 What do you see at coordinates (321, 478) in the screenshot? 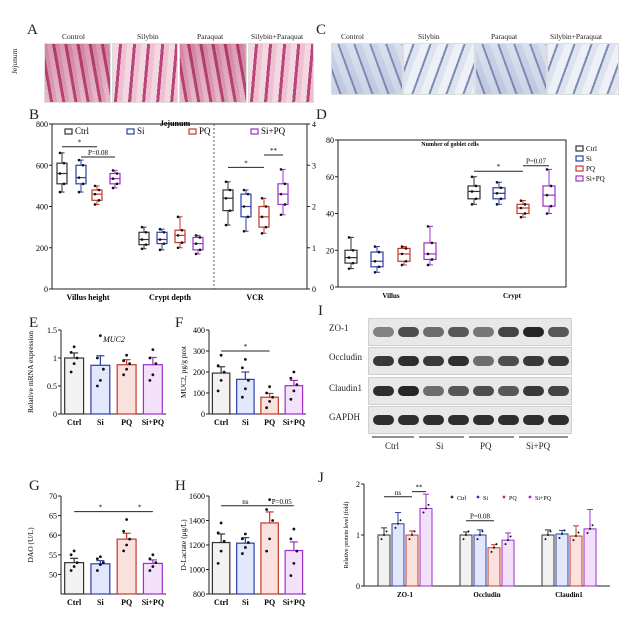
I see `panel-label-j: J` at bounding box center [321, 478].